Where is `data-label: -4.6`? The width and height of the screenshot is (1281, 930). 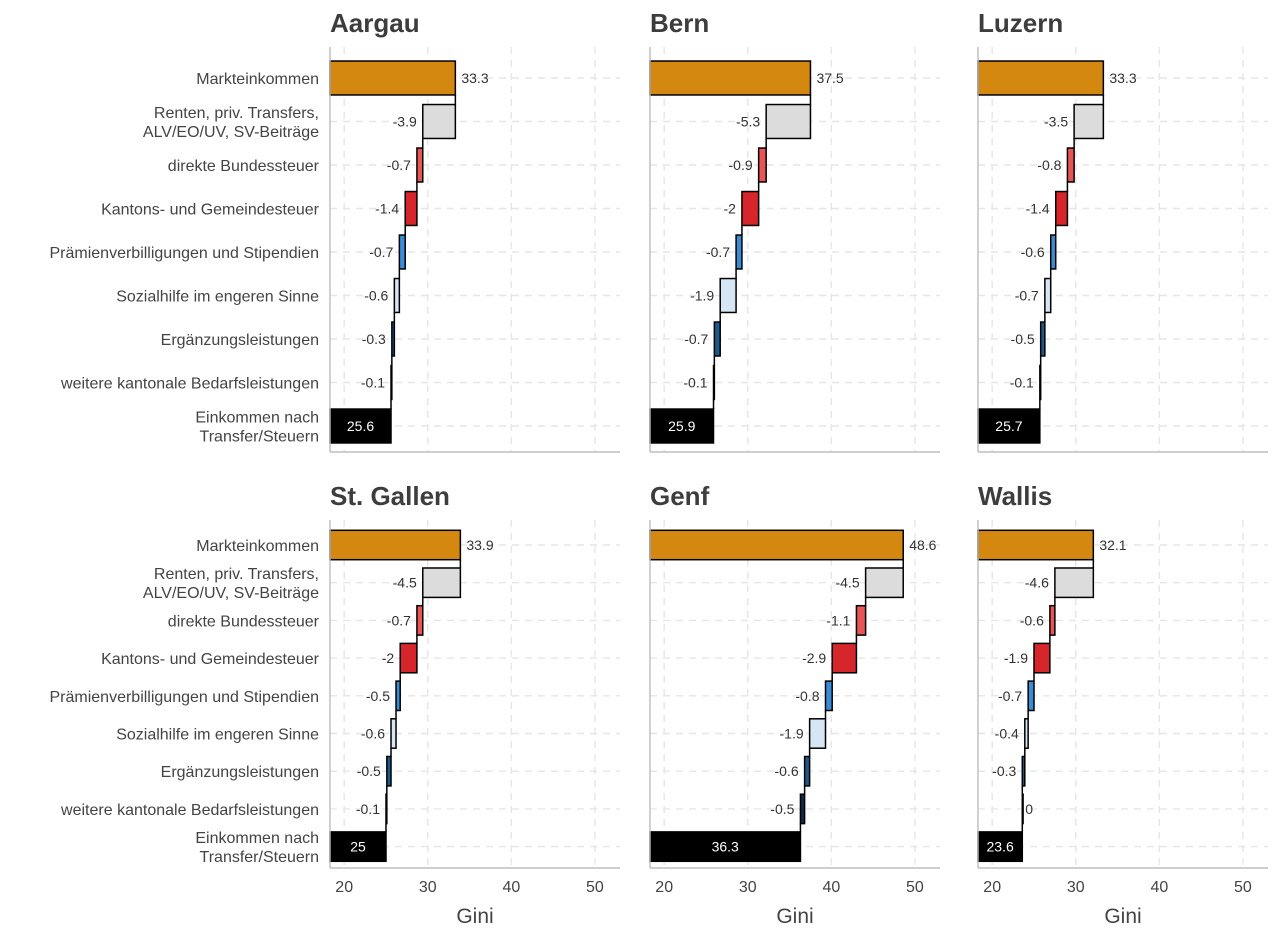 data-label: -4.6 is located at coordinates (1037, 583).